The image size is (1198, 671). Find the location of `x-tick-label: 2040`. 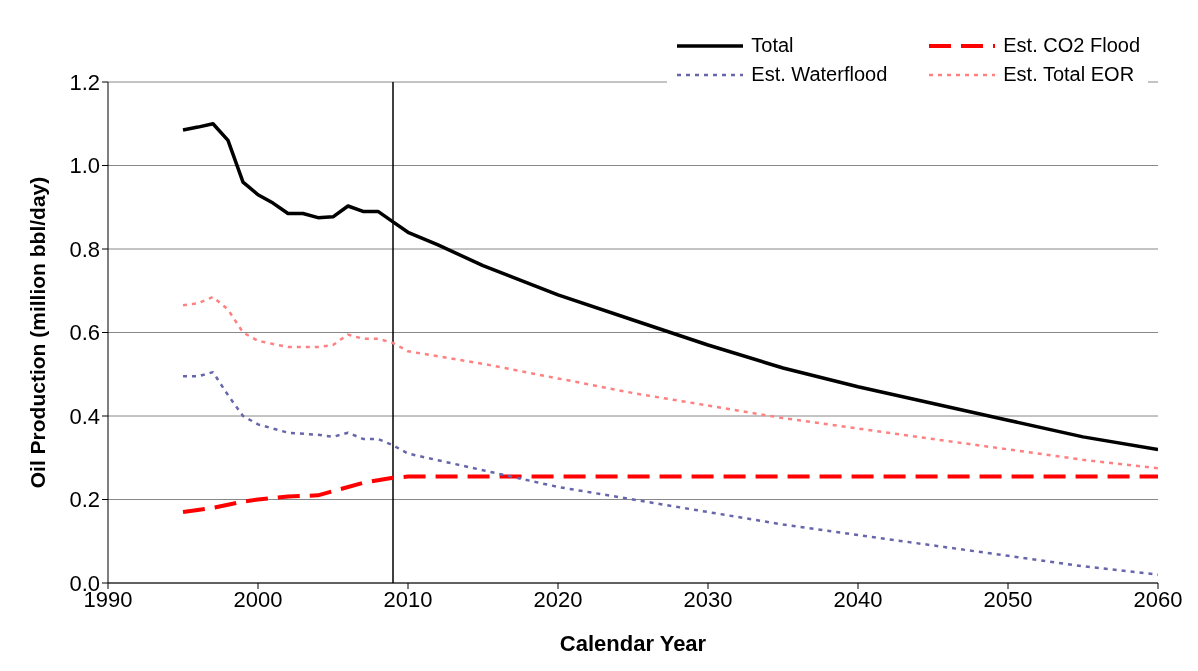

x-tick-label: 2040 is located at coordinates (858, 599).